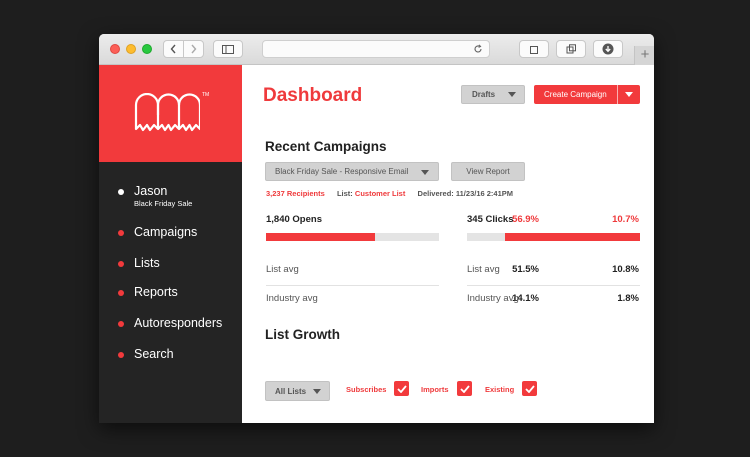 The width and height of the screenshot is (750, 457). I want to click on sidebar-item-label: Campaigns, so click(166, 232).